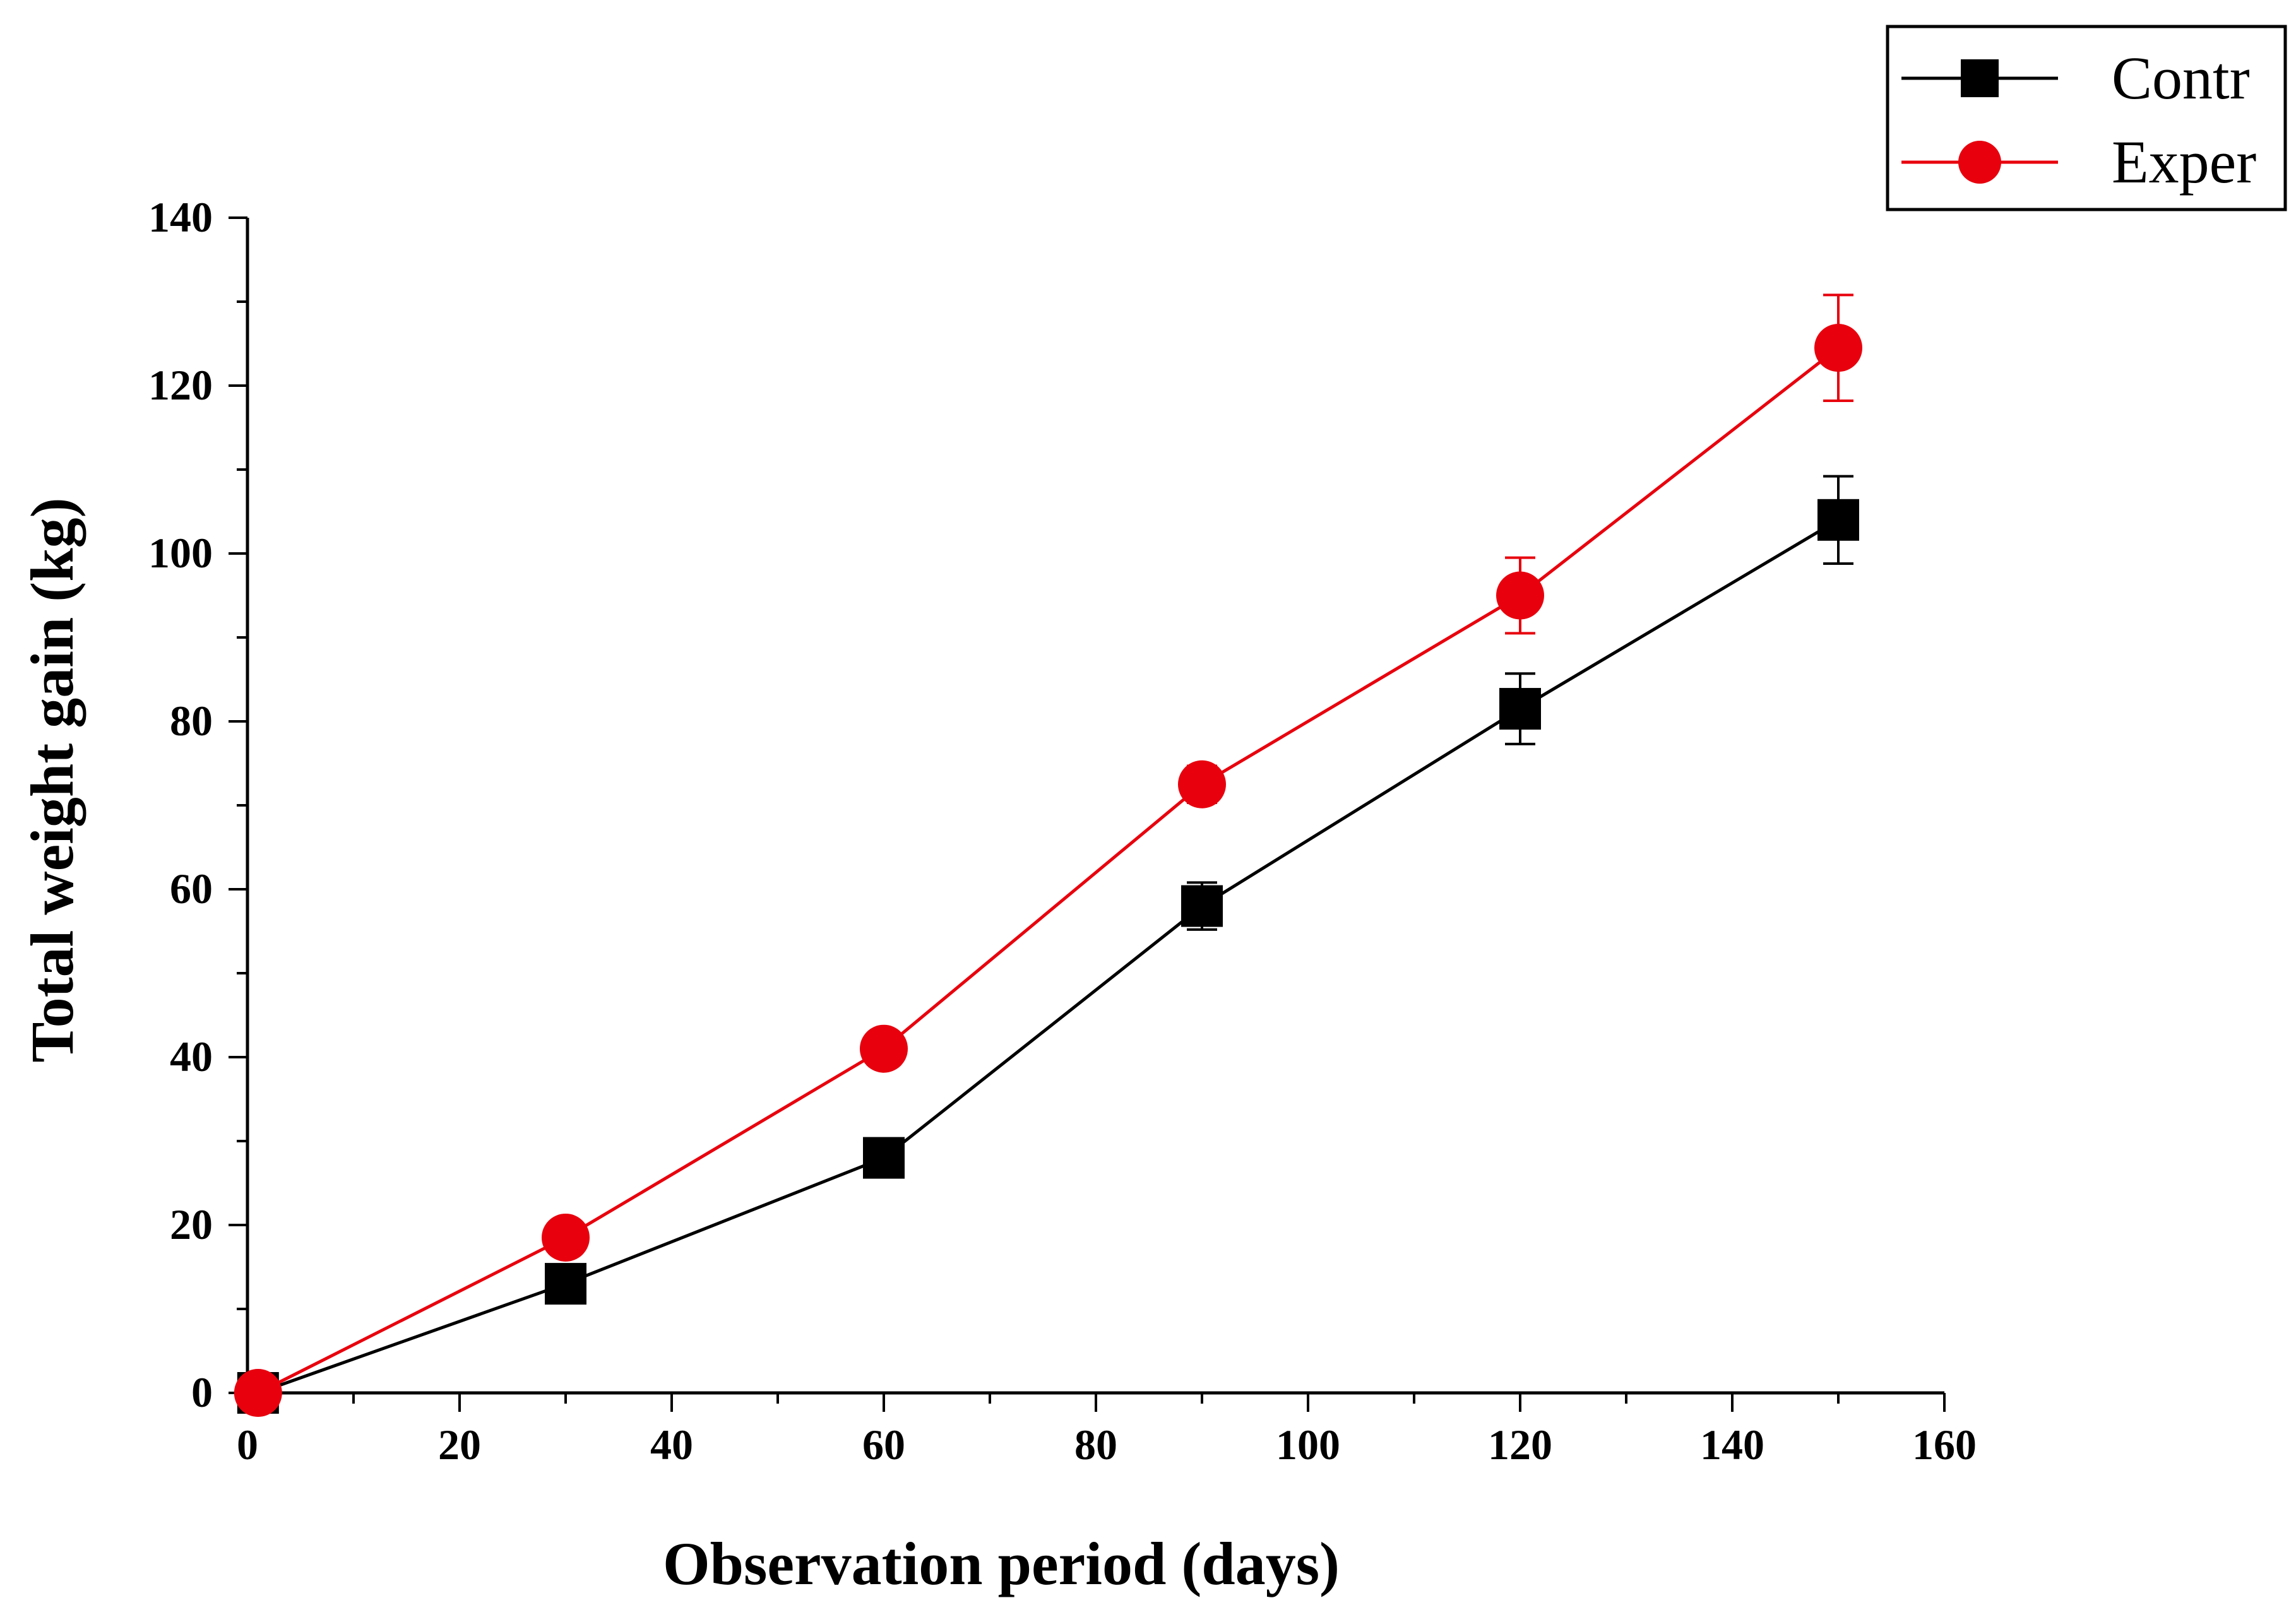 This screenshot has height=1610, width=2296. What do you see at coordinates (2078, 162) in the screenshot?
I see `legend-item-exper: Exper` at bounding box center [2078, 162].